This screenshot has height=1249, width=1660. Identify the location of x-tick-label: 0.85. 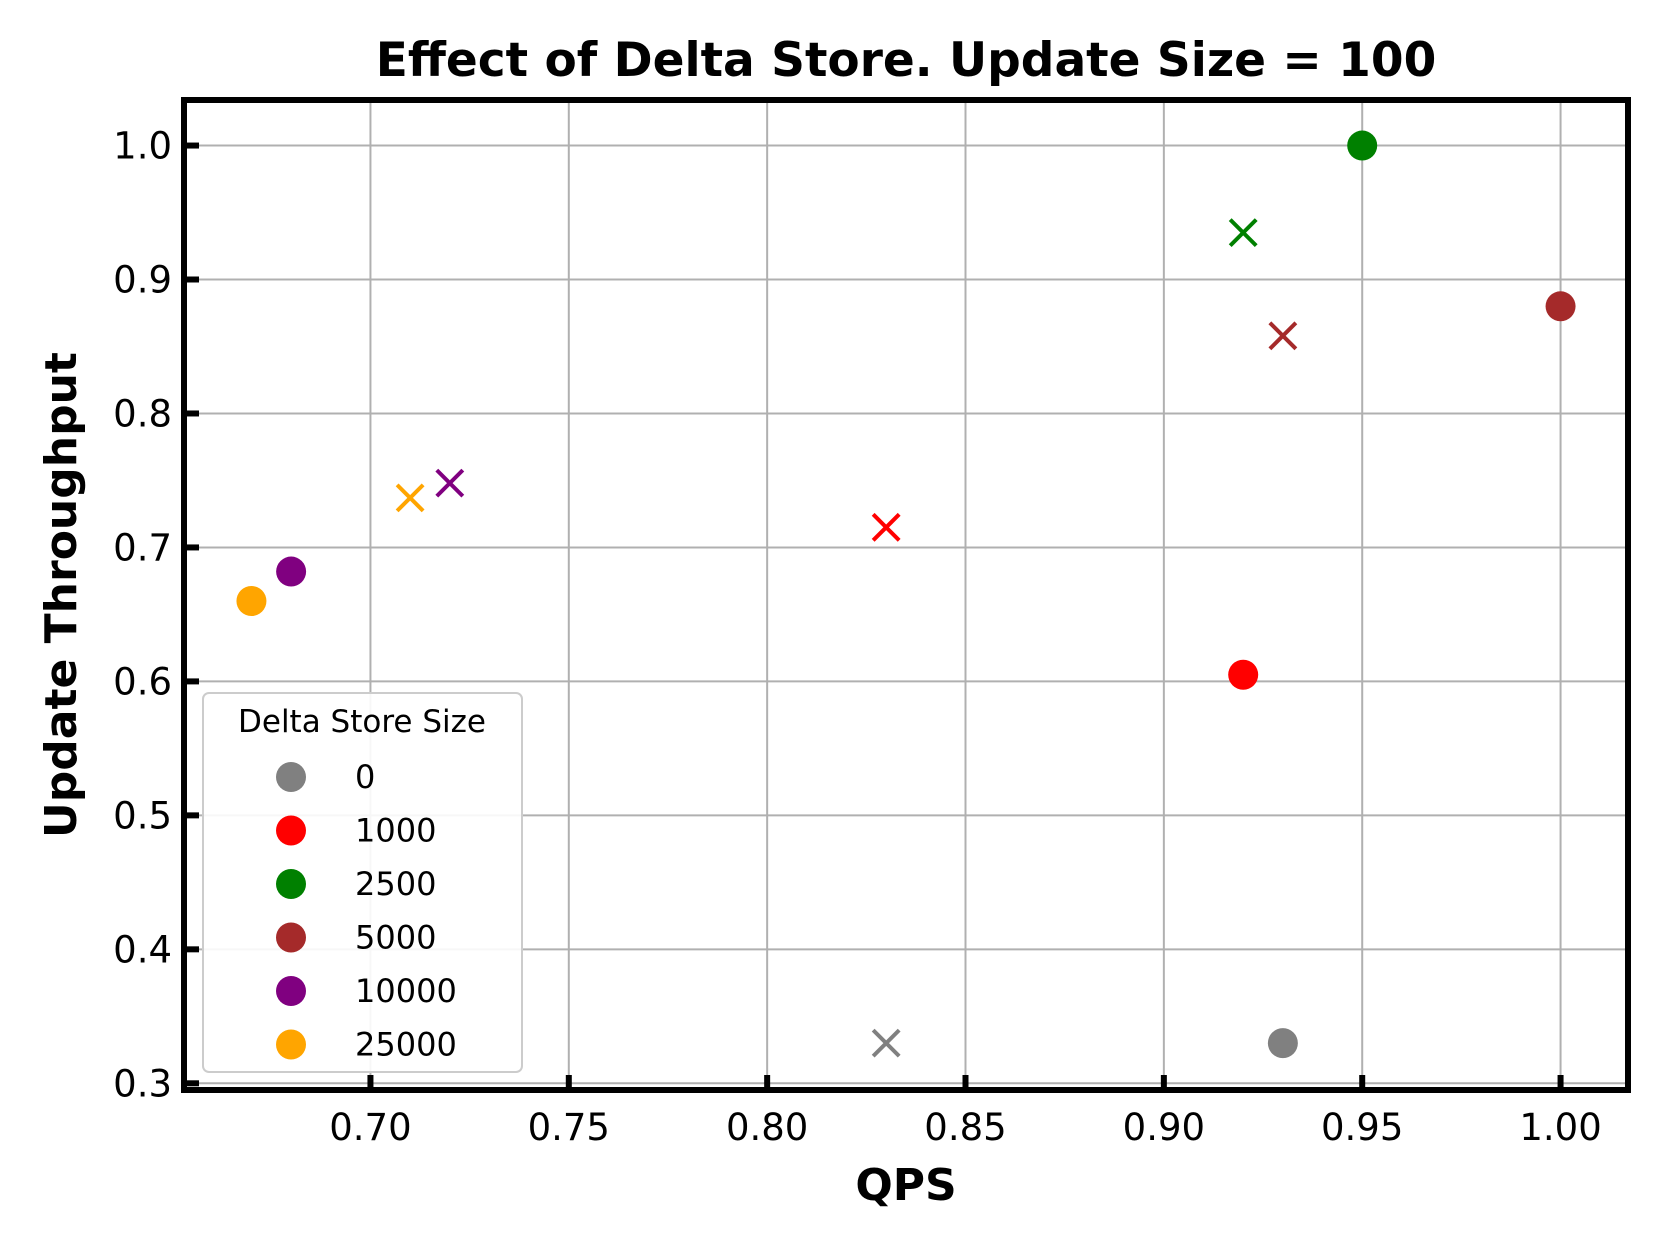
(965, 1127).